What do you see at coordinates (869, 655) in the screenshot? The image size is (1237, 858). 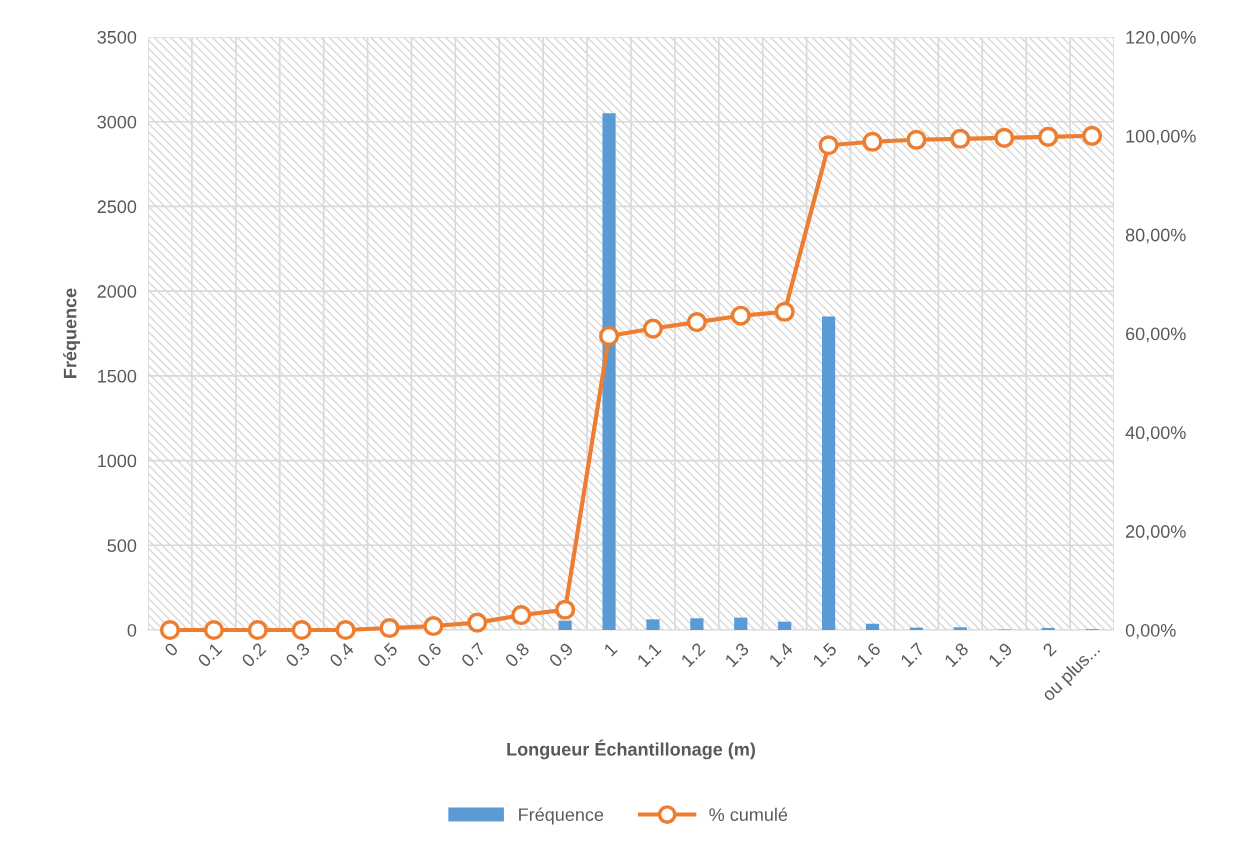 I see `x-tick-label: 1.6` at bounding box center [869, 655].